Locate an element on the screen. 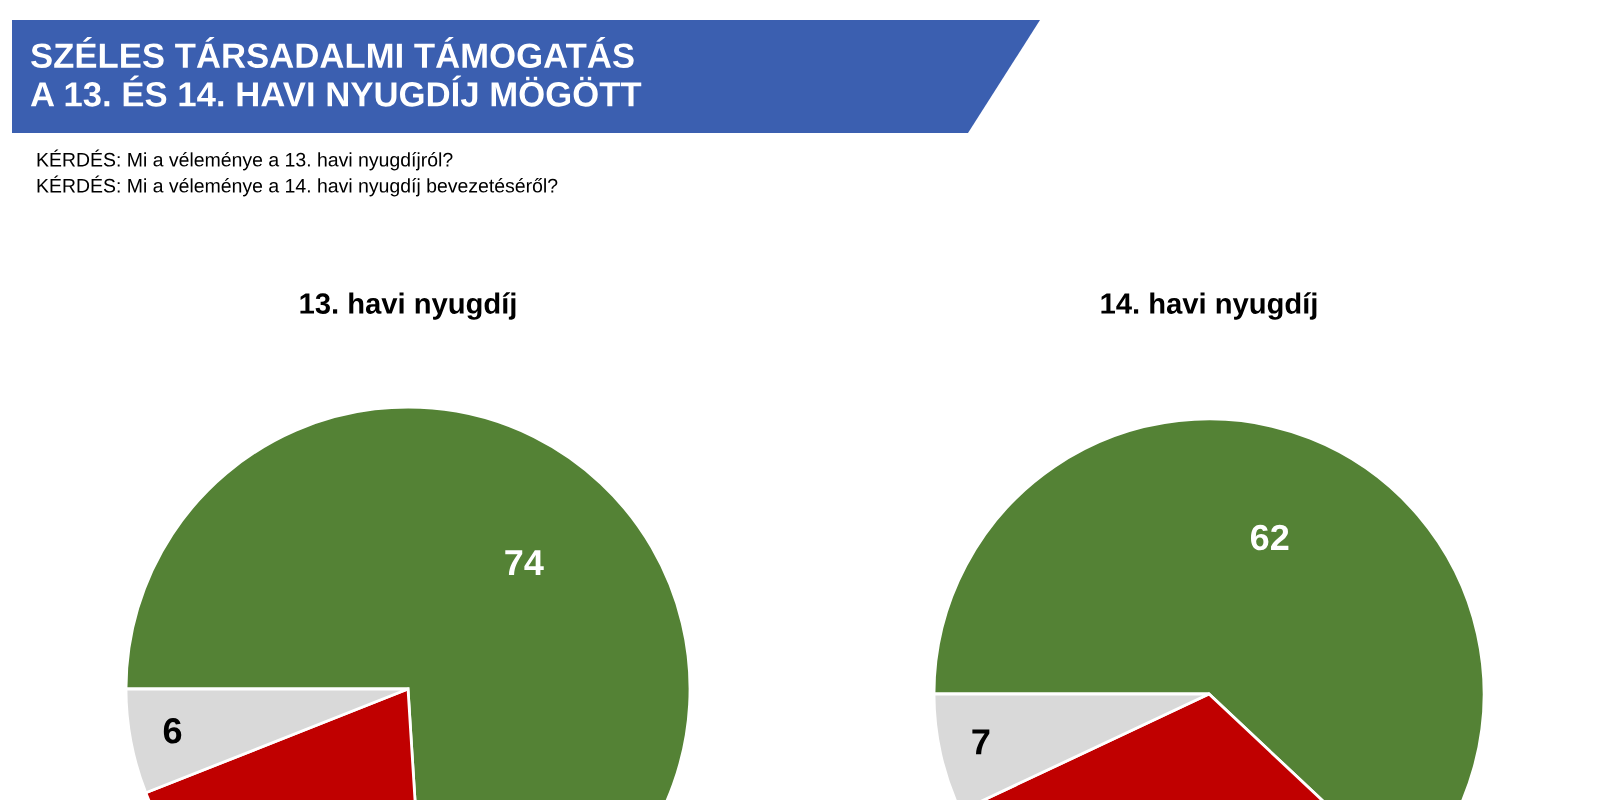  data-label: 7 is located at coordinates (981, 742).